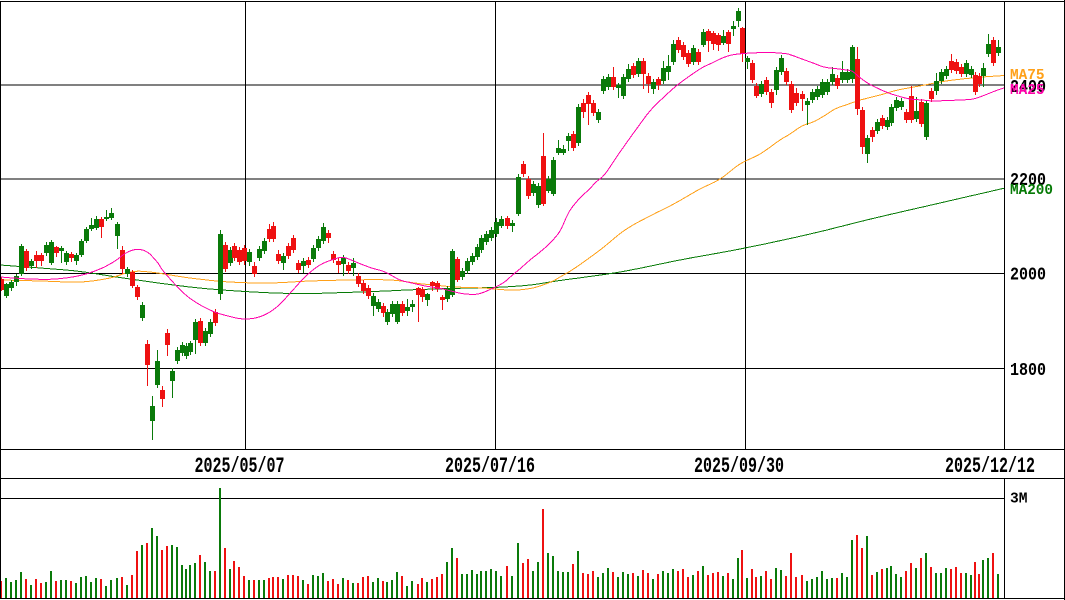 This screenshot has height=600, width=1065. I want to click on svg-text: 2025/09/30, so click(739, 466).